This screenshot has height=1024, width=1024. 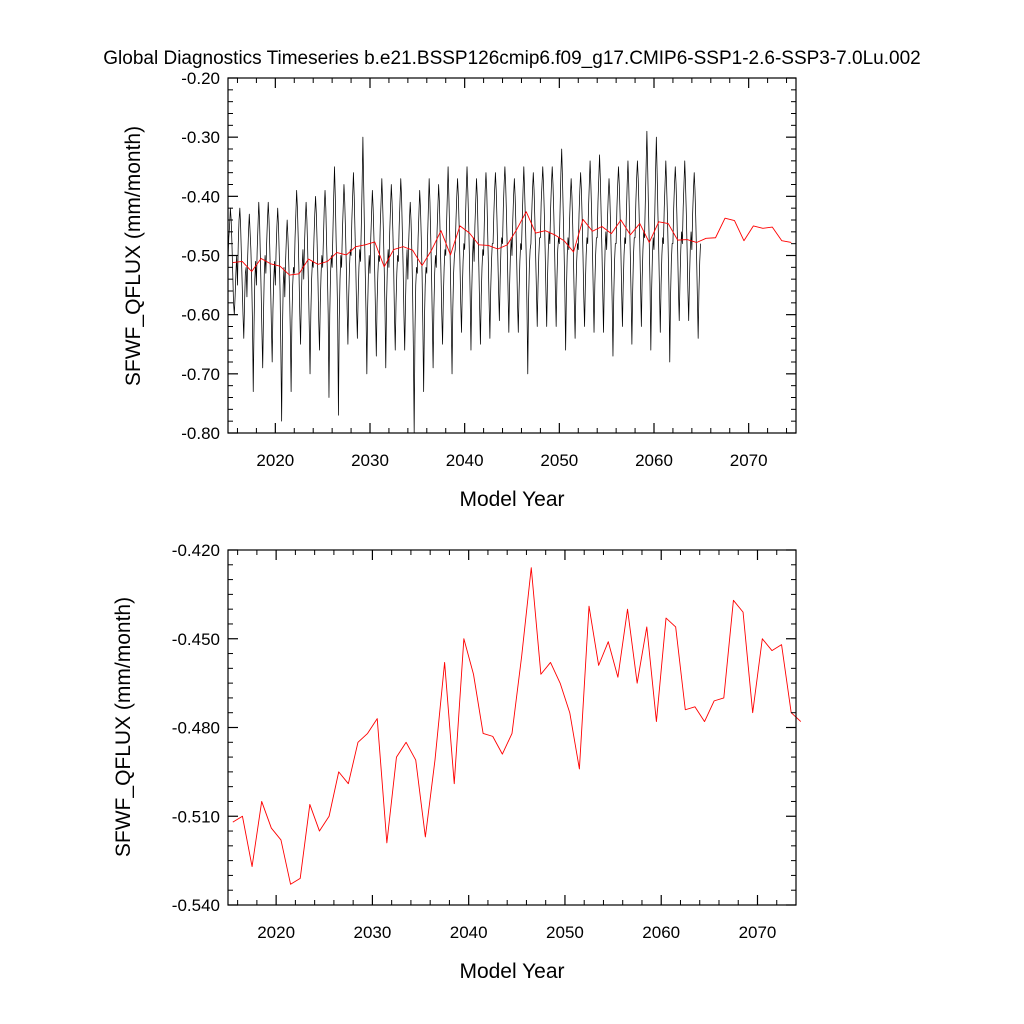 I want to click on top-xtick-label: 2020, so click(x=275, y=460).